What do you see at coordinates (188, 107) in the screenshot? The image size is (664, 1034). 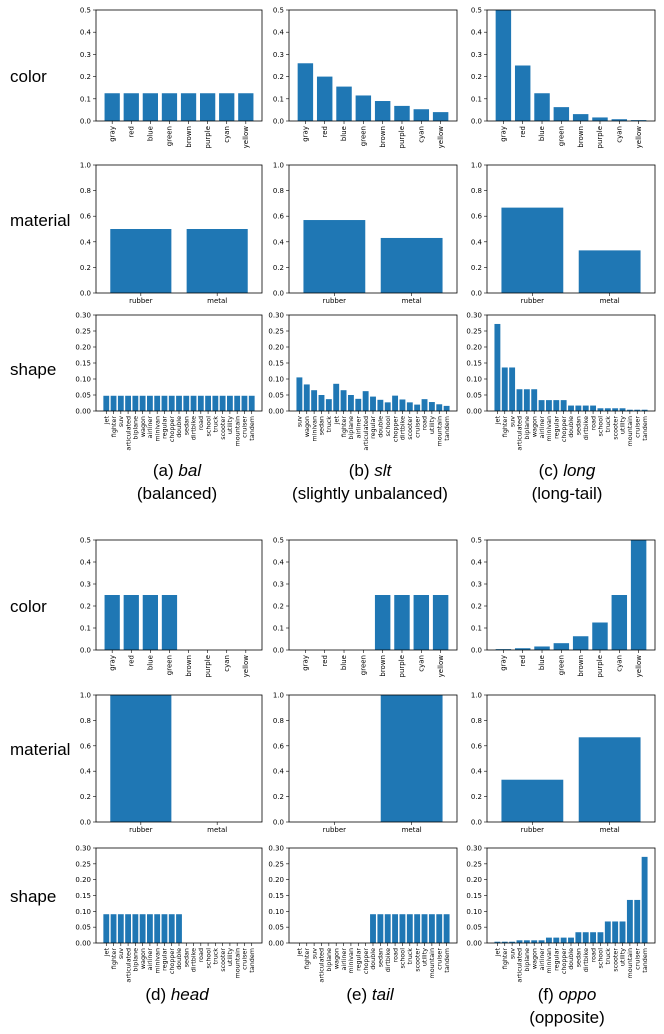 I see `bar-brown` at bounding box center [188, 107].